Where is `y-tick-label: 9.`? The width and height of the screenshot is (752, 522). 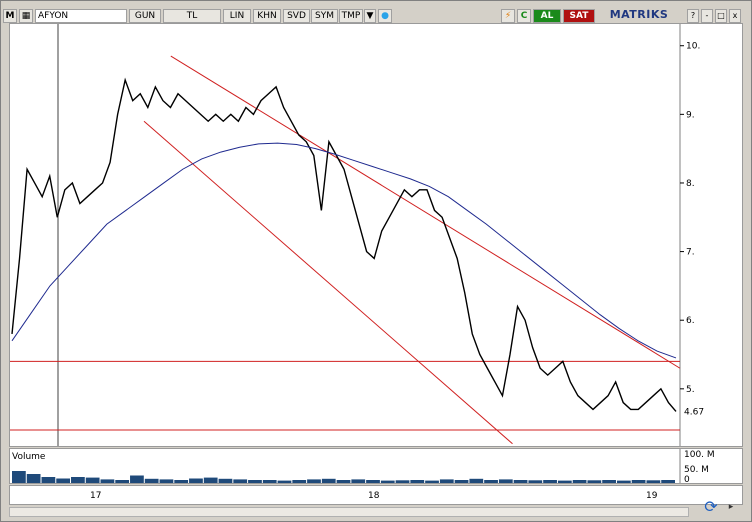
y-tick-label: 9. is located at coordinates (690, 115).